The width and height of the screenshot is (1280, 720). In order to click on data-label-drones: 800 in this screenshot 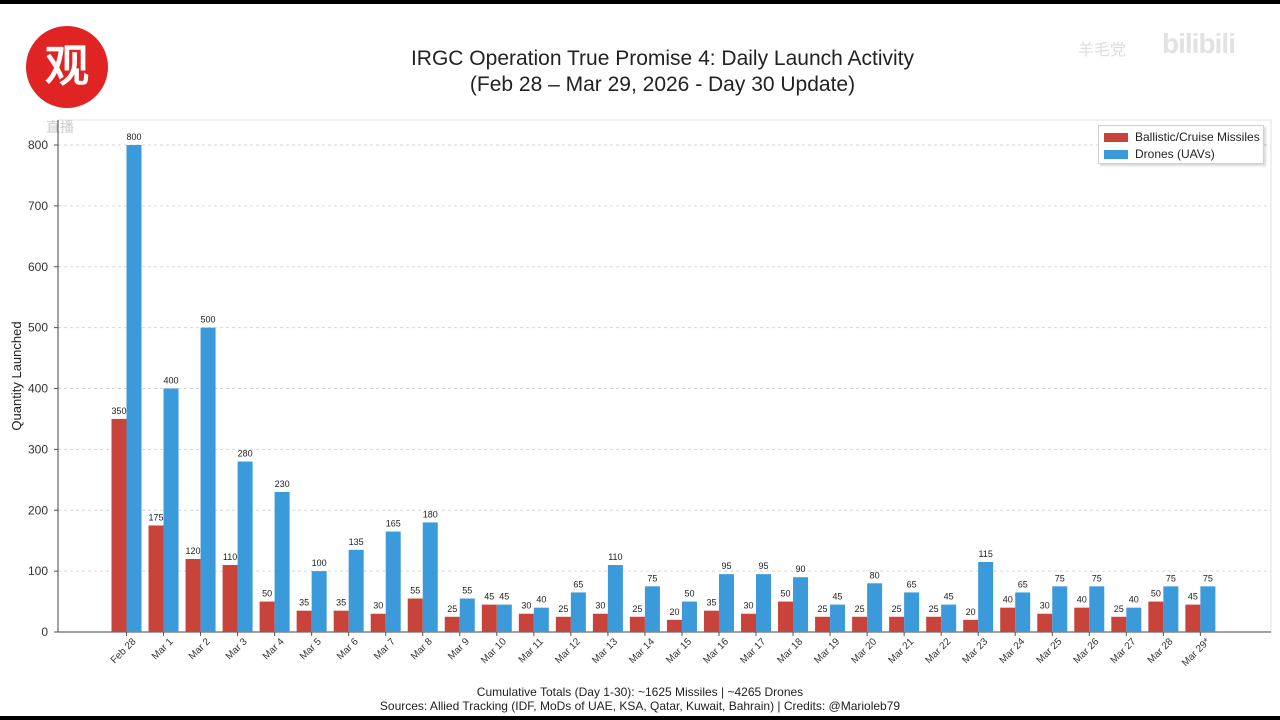, I will do `click(133, 137)`.